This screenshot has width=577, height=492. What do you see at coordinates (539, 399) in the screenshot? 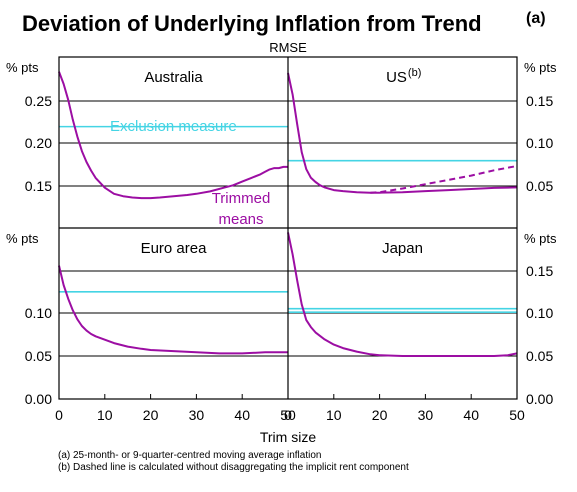
I see `y-tick-label-right-lower-3: 0.00` at bounding box center [539, 399].